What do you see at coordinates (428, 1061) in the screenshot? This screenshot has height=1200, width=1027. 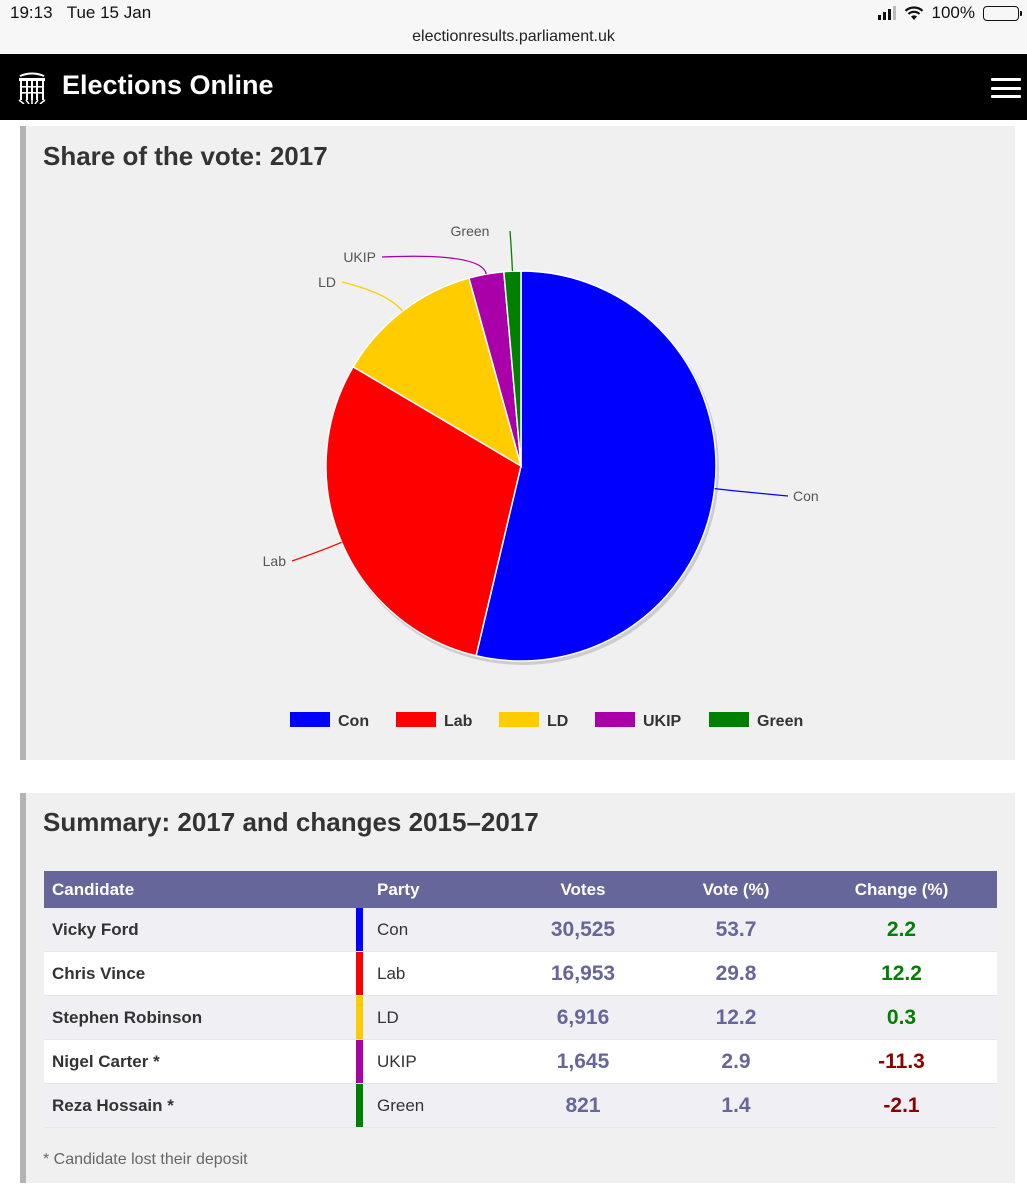 I see `party-cell: UKIP` at bounding box center [428, 1061].